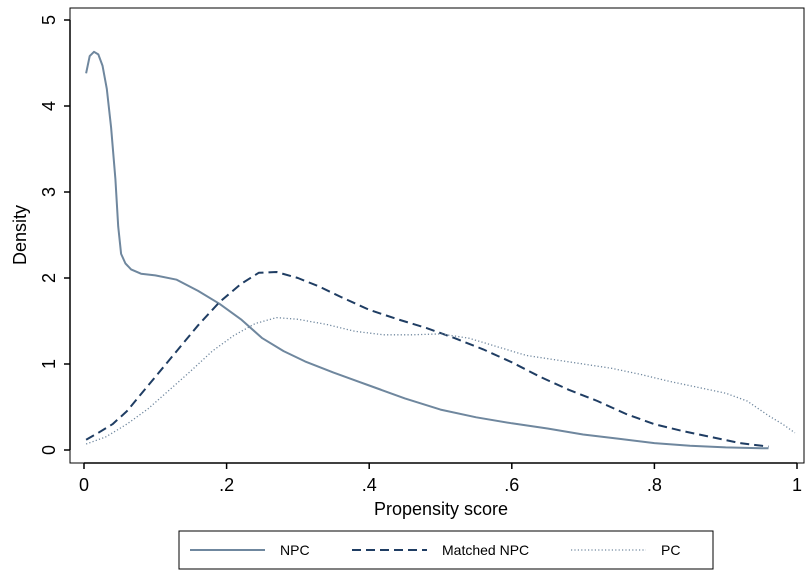 The height and width of the screenshot is (574, 807). What do you see at coordinates (797, 485) in the screenshot?
I see `x-tick-label: 1` at bounding box center [797, 485].